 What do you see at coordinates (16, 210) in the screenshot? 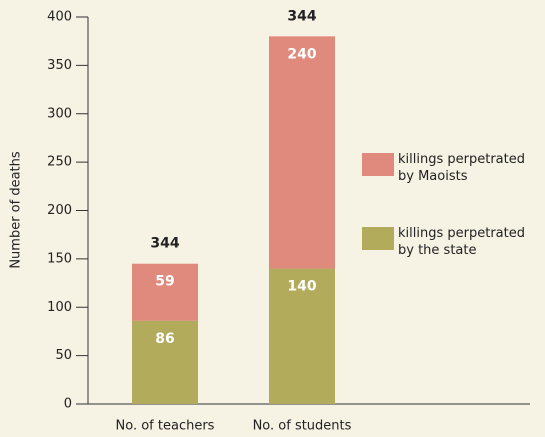
I see `y-axis-label: Number of deaths` at bounding box center [16, 210].